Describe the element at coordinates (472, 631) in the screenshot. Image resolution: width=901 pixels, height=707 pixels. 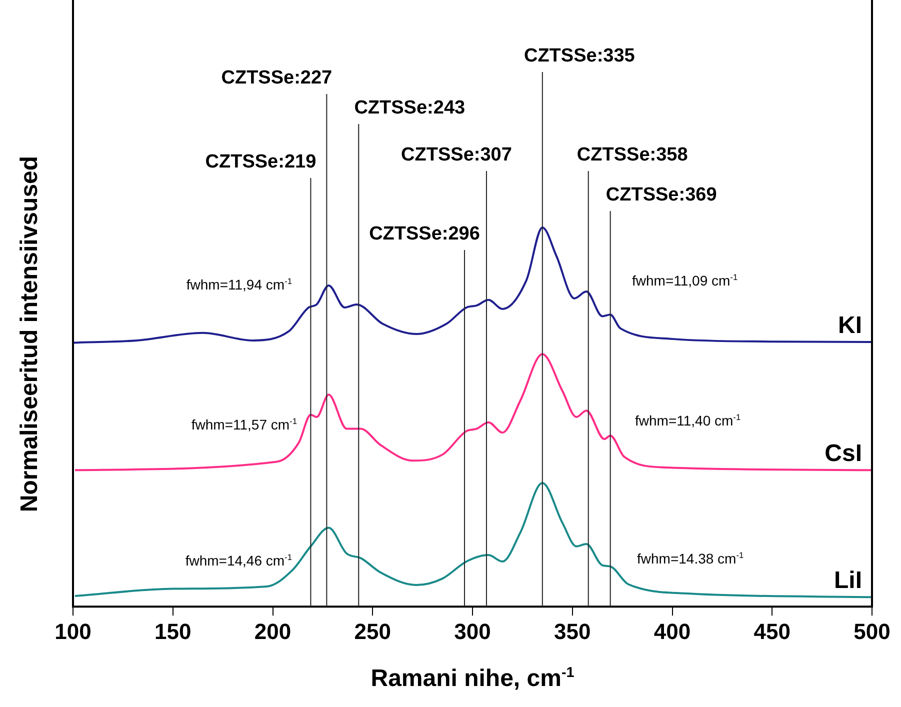
I see `x-tick-label: 300` at that location.